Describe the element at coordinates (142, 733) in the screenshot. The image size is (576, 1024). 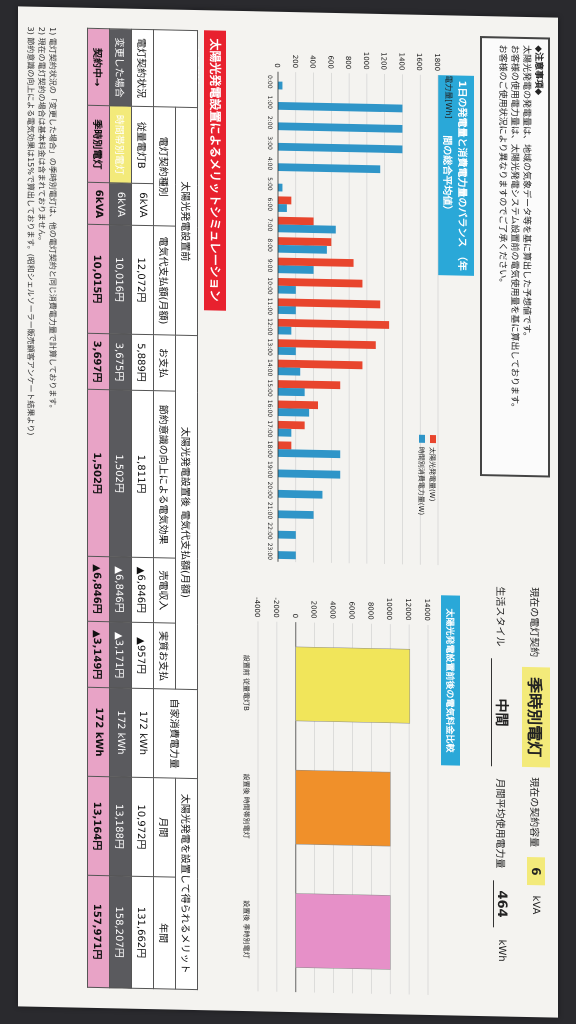
I see `row-self: 172 kWh` at that location.